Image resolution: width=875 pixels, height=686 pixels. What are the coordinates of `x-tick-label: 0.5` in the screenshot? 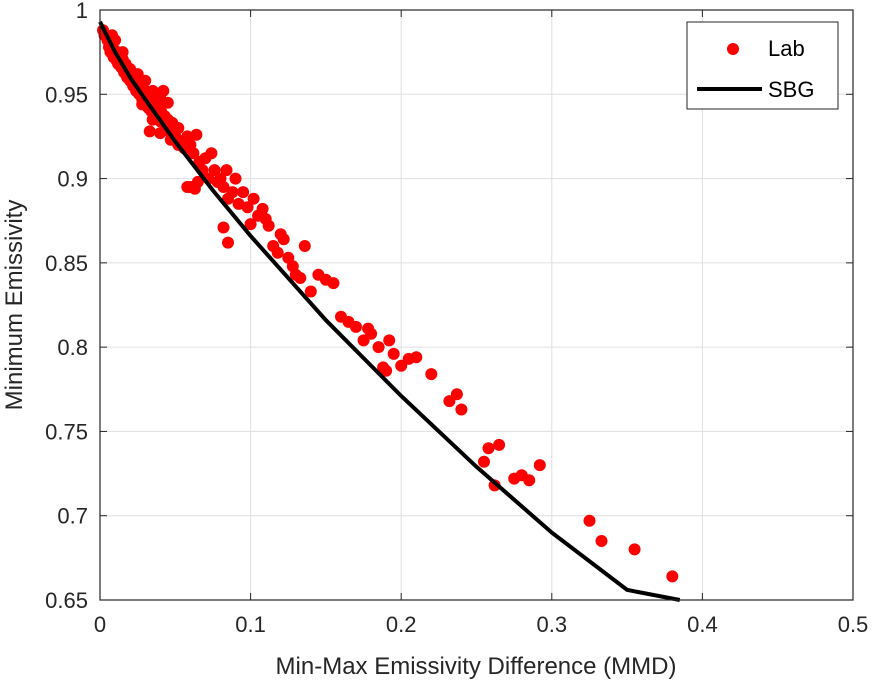 It's located at (853, 624).